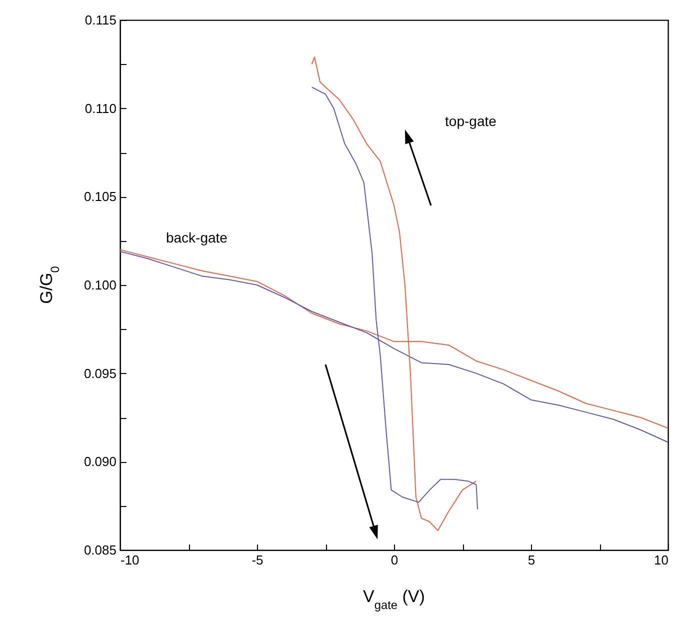 This screenshot has height=631, width=696. I want to click on x-tick-label: -5, so click(258, 560).